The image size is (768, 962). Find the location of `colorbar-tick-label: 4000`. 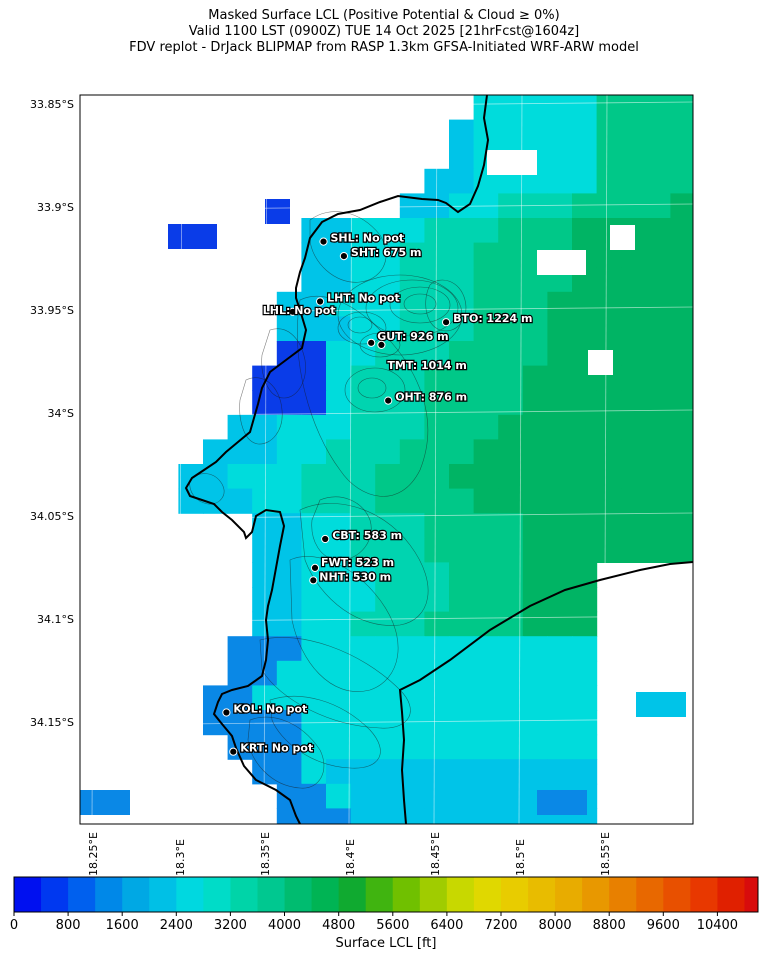

colorbar-tick-label: 4000 is located at coordinates (284, 925).